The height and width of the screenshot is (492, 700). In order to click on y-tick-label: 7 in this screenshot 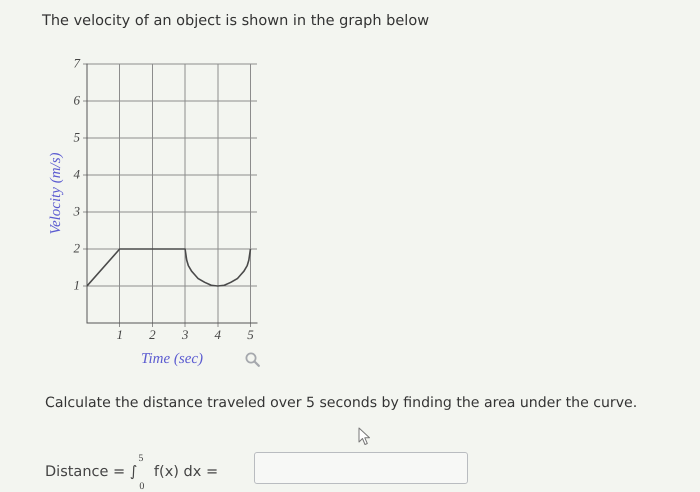, I will do `click(77, 62)`.